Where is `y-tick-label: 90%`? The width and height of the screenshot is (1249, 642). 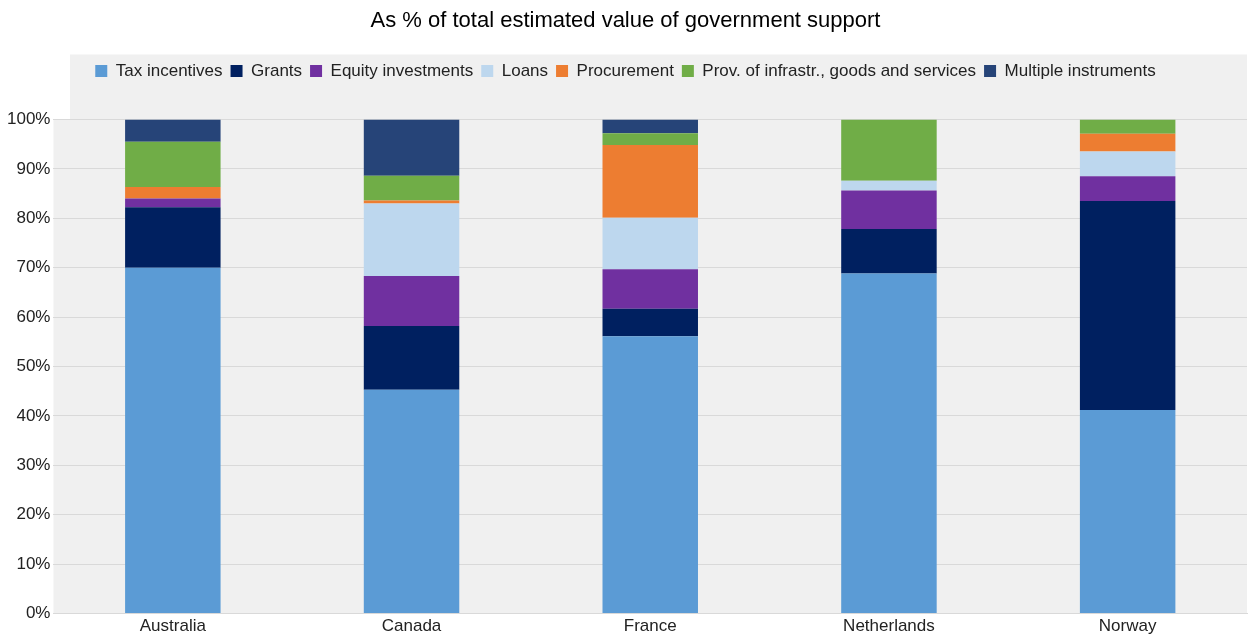
y-tick-label: 90% is located at coordinates (33, 168).